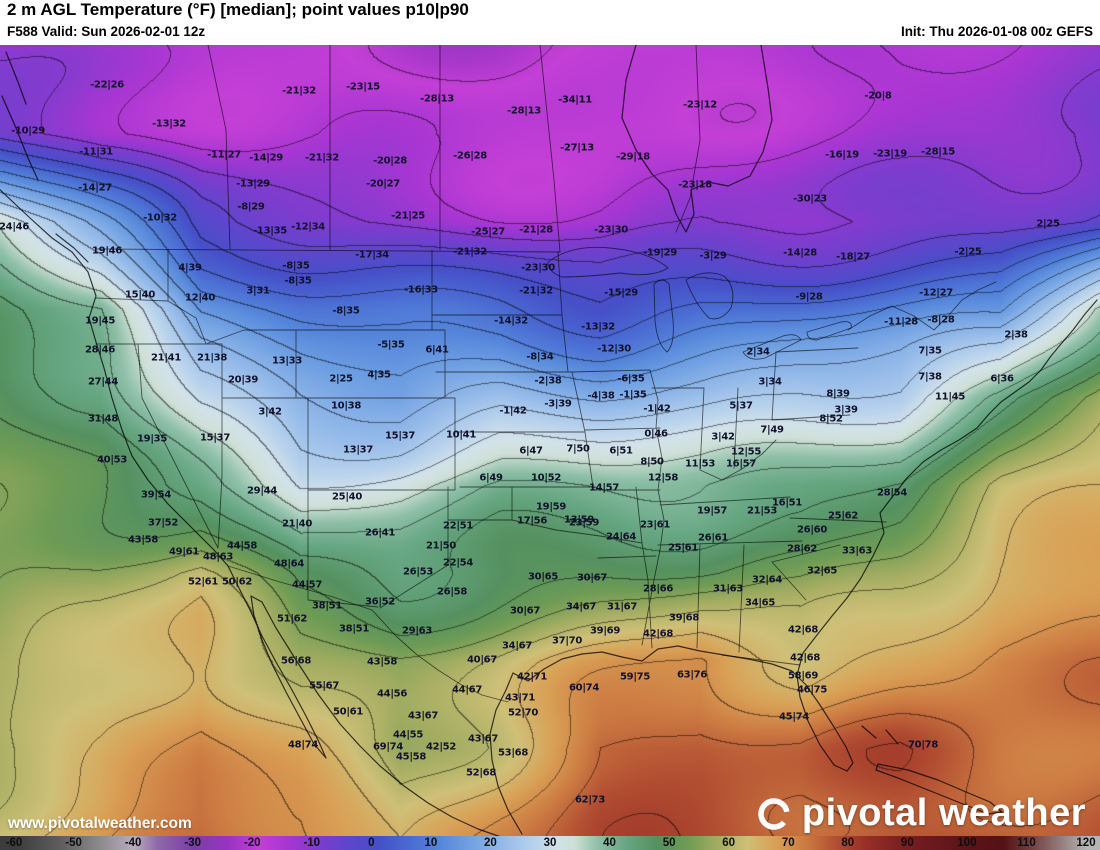 The height and width of the screenshot is (850, 1100). Describe the element at coordinates (774, 813) in the screenshot. I see `pivotal-weather-logo-icon` at that location.